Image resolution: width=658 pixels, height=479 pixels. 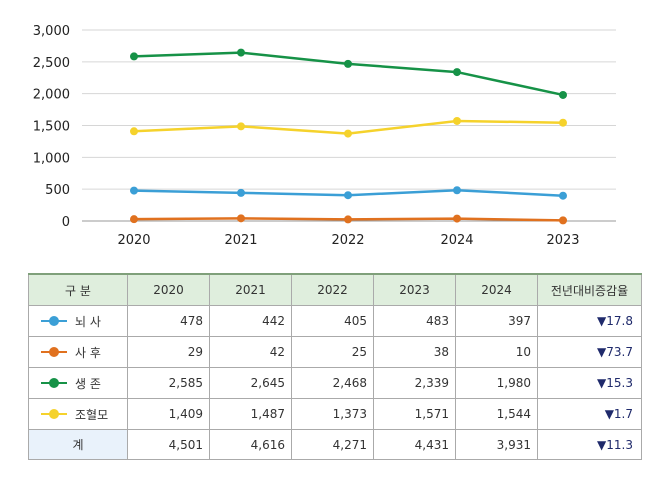 What do you see at coordinates (414, 444) in the screenshot?
I see `table-cell: 4,431` at bounding box center [414, 444].